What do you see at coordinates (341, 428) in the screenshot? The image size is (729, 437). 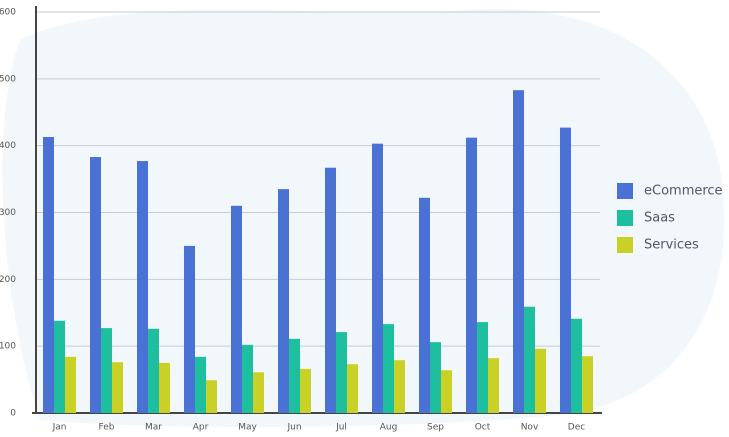 I see `x-tick-label: Jul` at bounding box center [341, 428].